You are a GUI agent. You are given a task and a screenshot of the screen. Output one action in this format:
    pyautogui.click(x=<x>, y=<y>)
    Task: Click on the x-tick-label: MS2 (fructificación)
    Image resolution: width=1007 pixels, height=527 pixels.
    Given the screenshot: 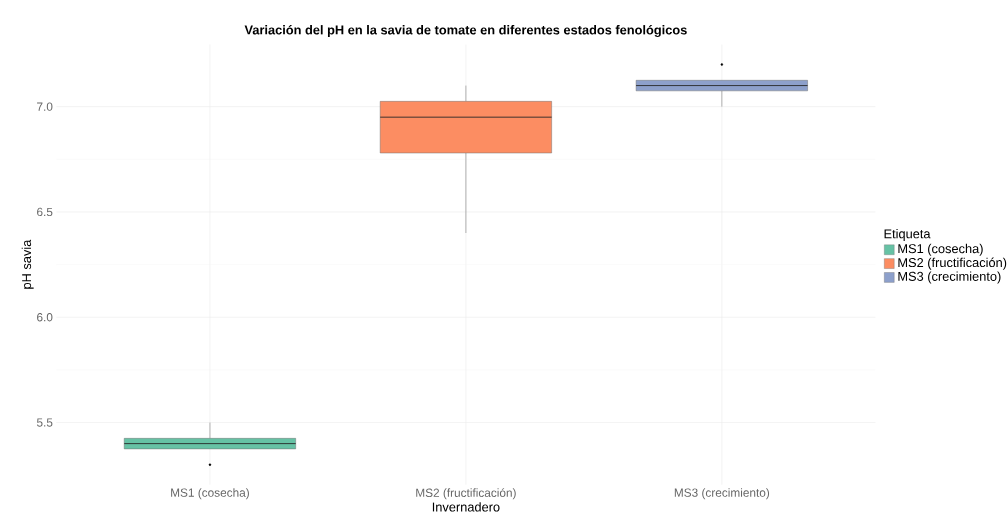 What is the action you would take?
    pyautogui.click(x=466, y=494)
    